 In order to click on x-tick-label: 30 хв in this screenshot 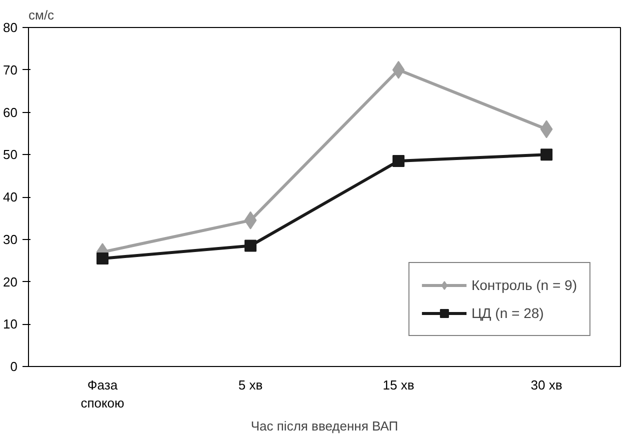, I will do `click(546, 385)`.